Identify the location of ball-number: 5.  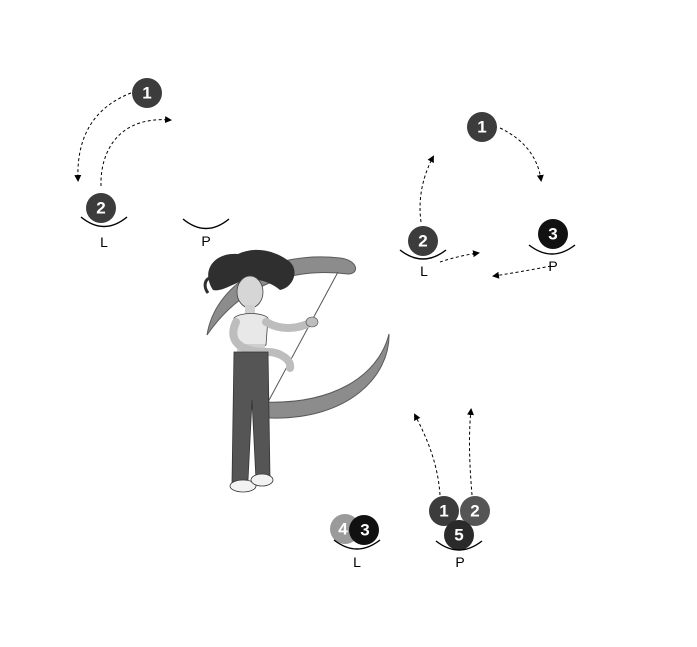
(458, 535).